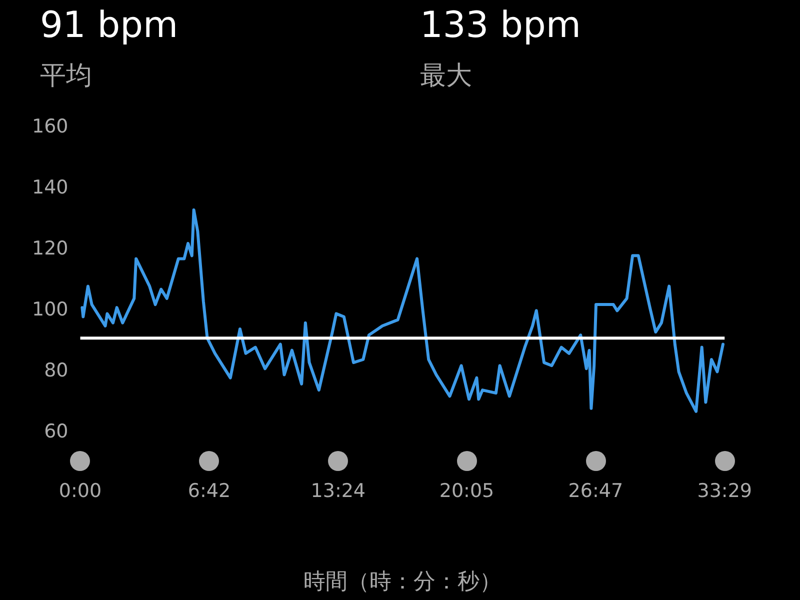  What do you see at coordinates (110, 26) in the screenshot?
I see `text: 91 bpm` at bounding box center [110, 26].